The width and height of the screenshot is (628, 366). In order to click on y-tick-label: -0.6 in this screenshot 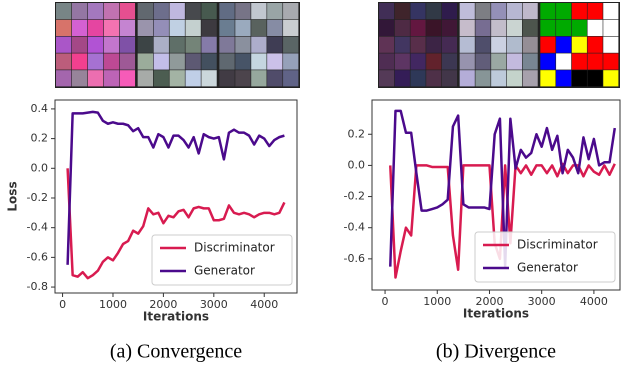, I will do `click(37, 256)`.